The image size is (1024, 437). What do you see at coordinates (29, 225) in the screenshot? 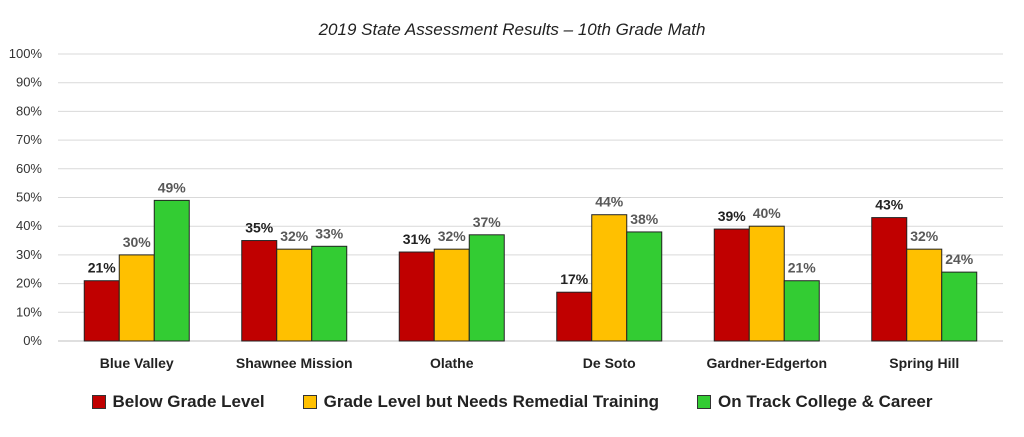
I see `y-tick-label: 40%` at bounding box center [29, 225].